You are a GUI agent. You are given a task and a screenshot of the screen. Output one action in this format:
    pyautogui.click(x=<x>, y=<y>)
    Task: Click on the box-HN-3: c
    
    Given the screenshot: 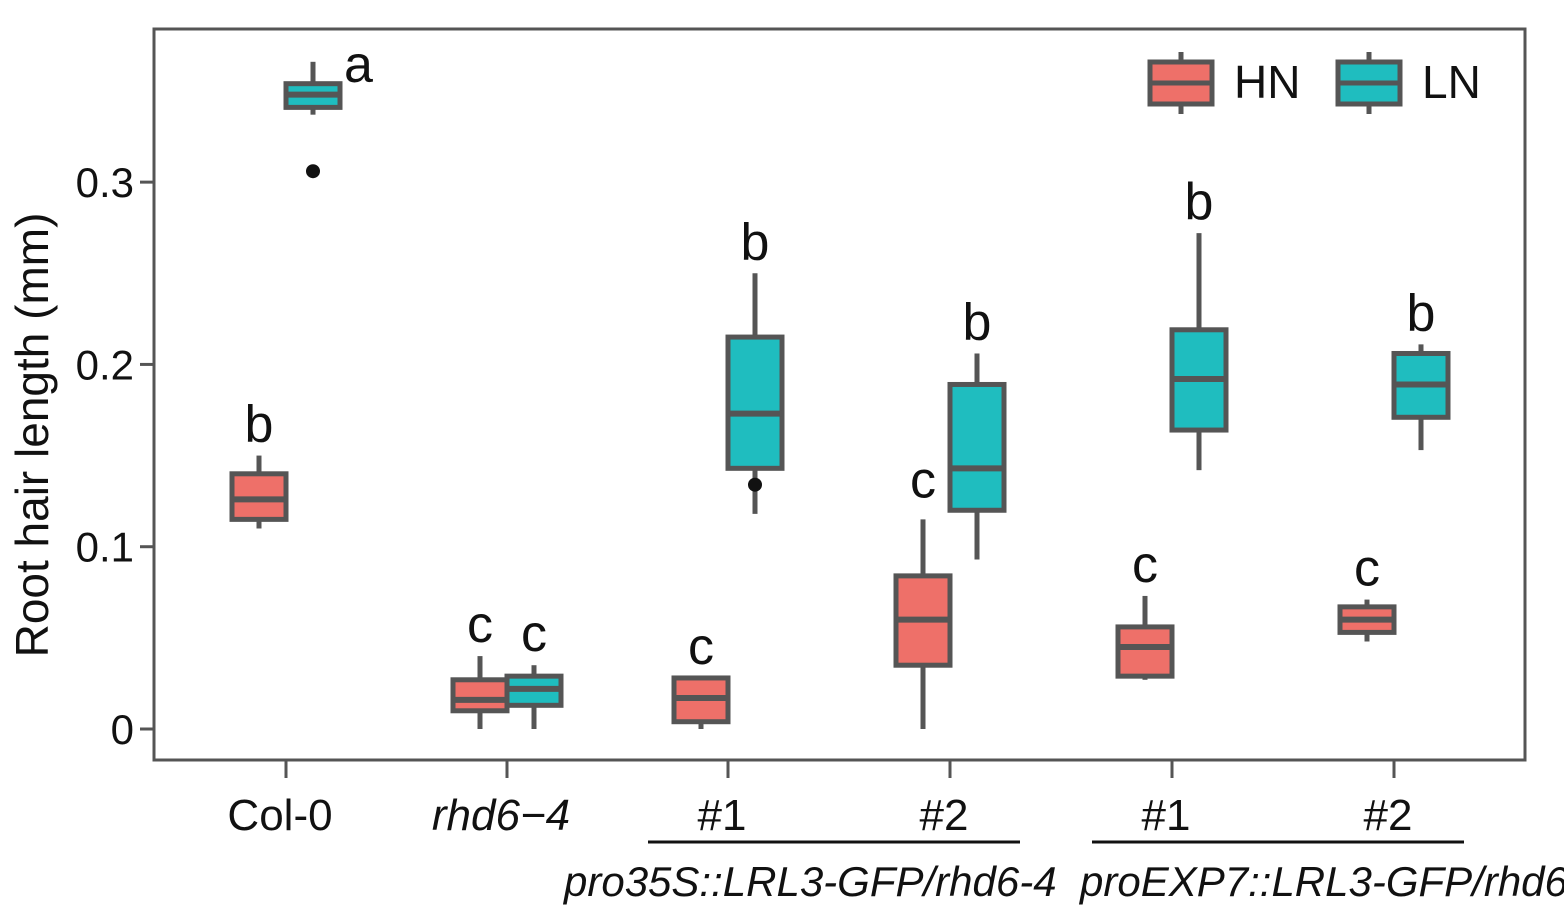 What is the action you would take?
    pyautogui.click(x=923, y=590)
    